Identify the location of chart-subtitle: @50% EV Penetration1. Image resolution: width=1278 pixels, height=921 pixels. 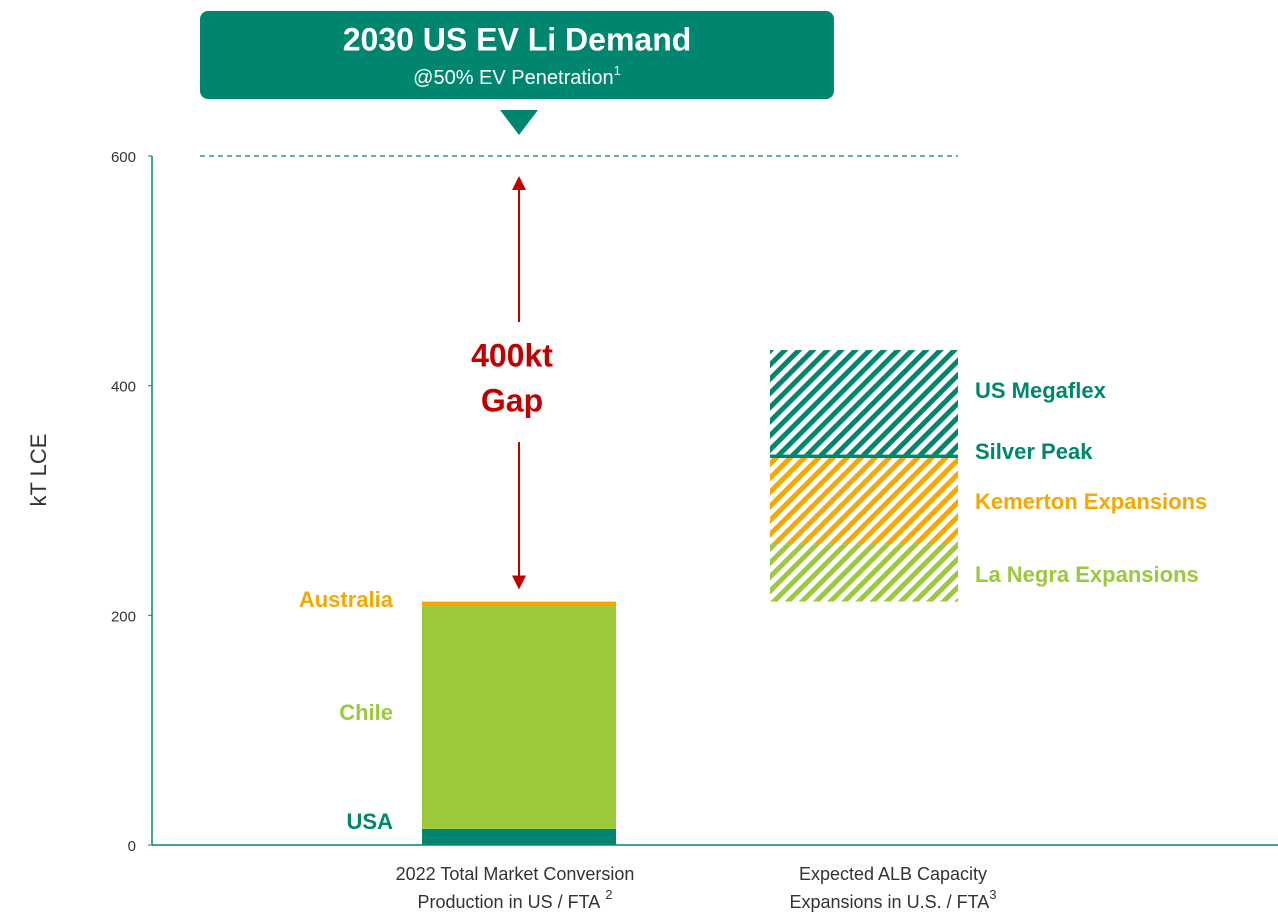
(517, 76).